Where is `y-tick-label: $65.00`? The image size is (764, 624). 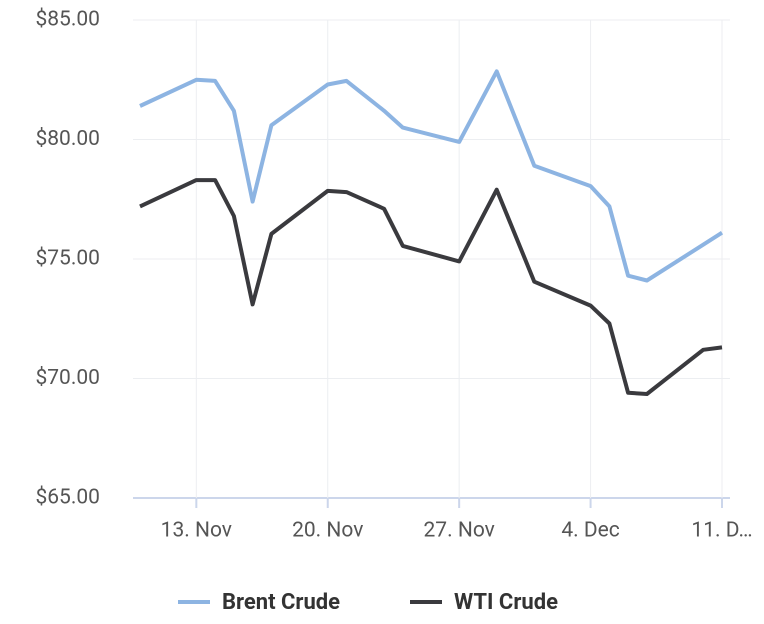 y-tick-label: $65.00 is located at coordinates (67, 498).